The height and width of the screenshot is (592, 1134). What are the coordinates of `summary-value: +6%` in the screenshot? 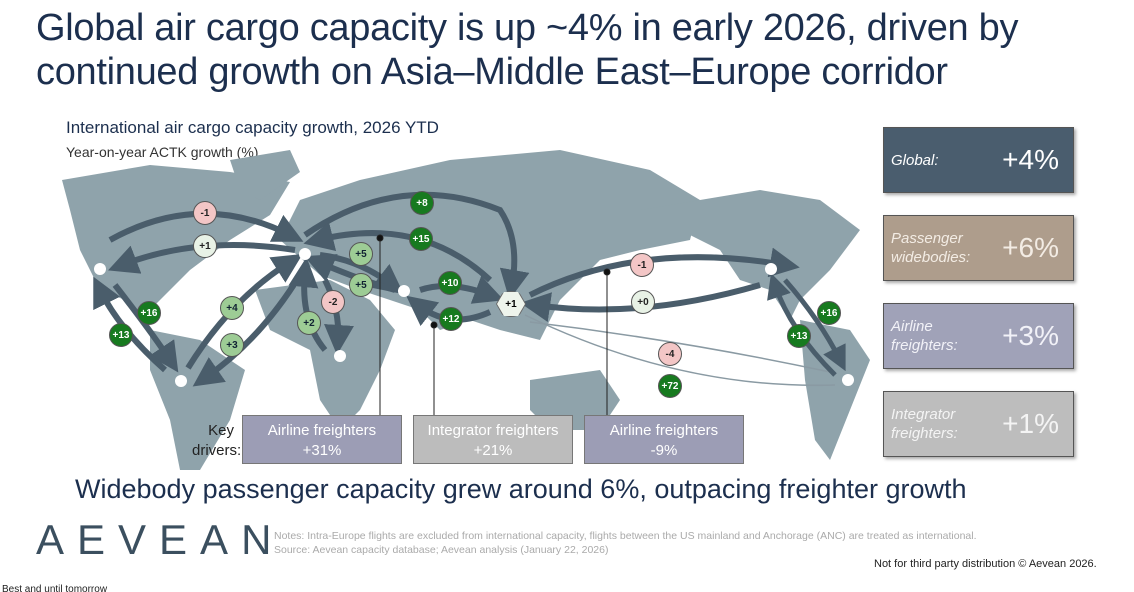 It's located at (1030, 247).